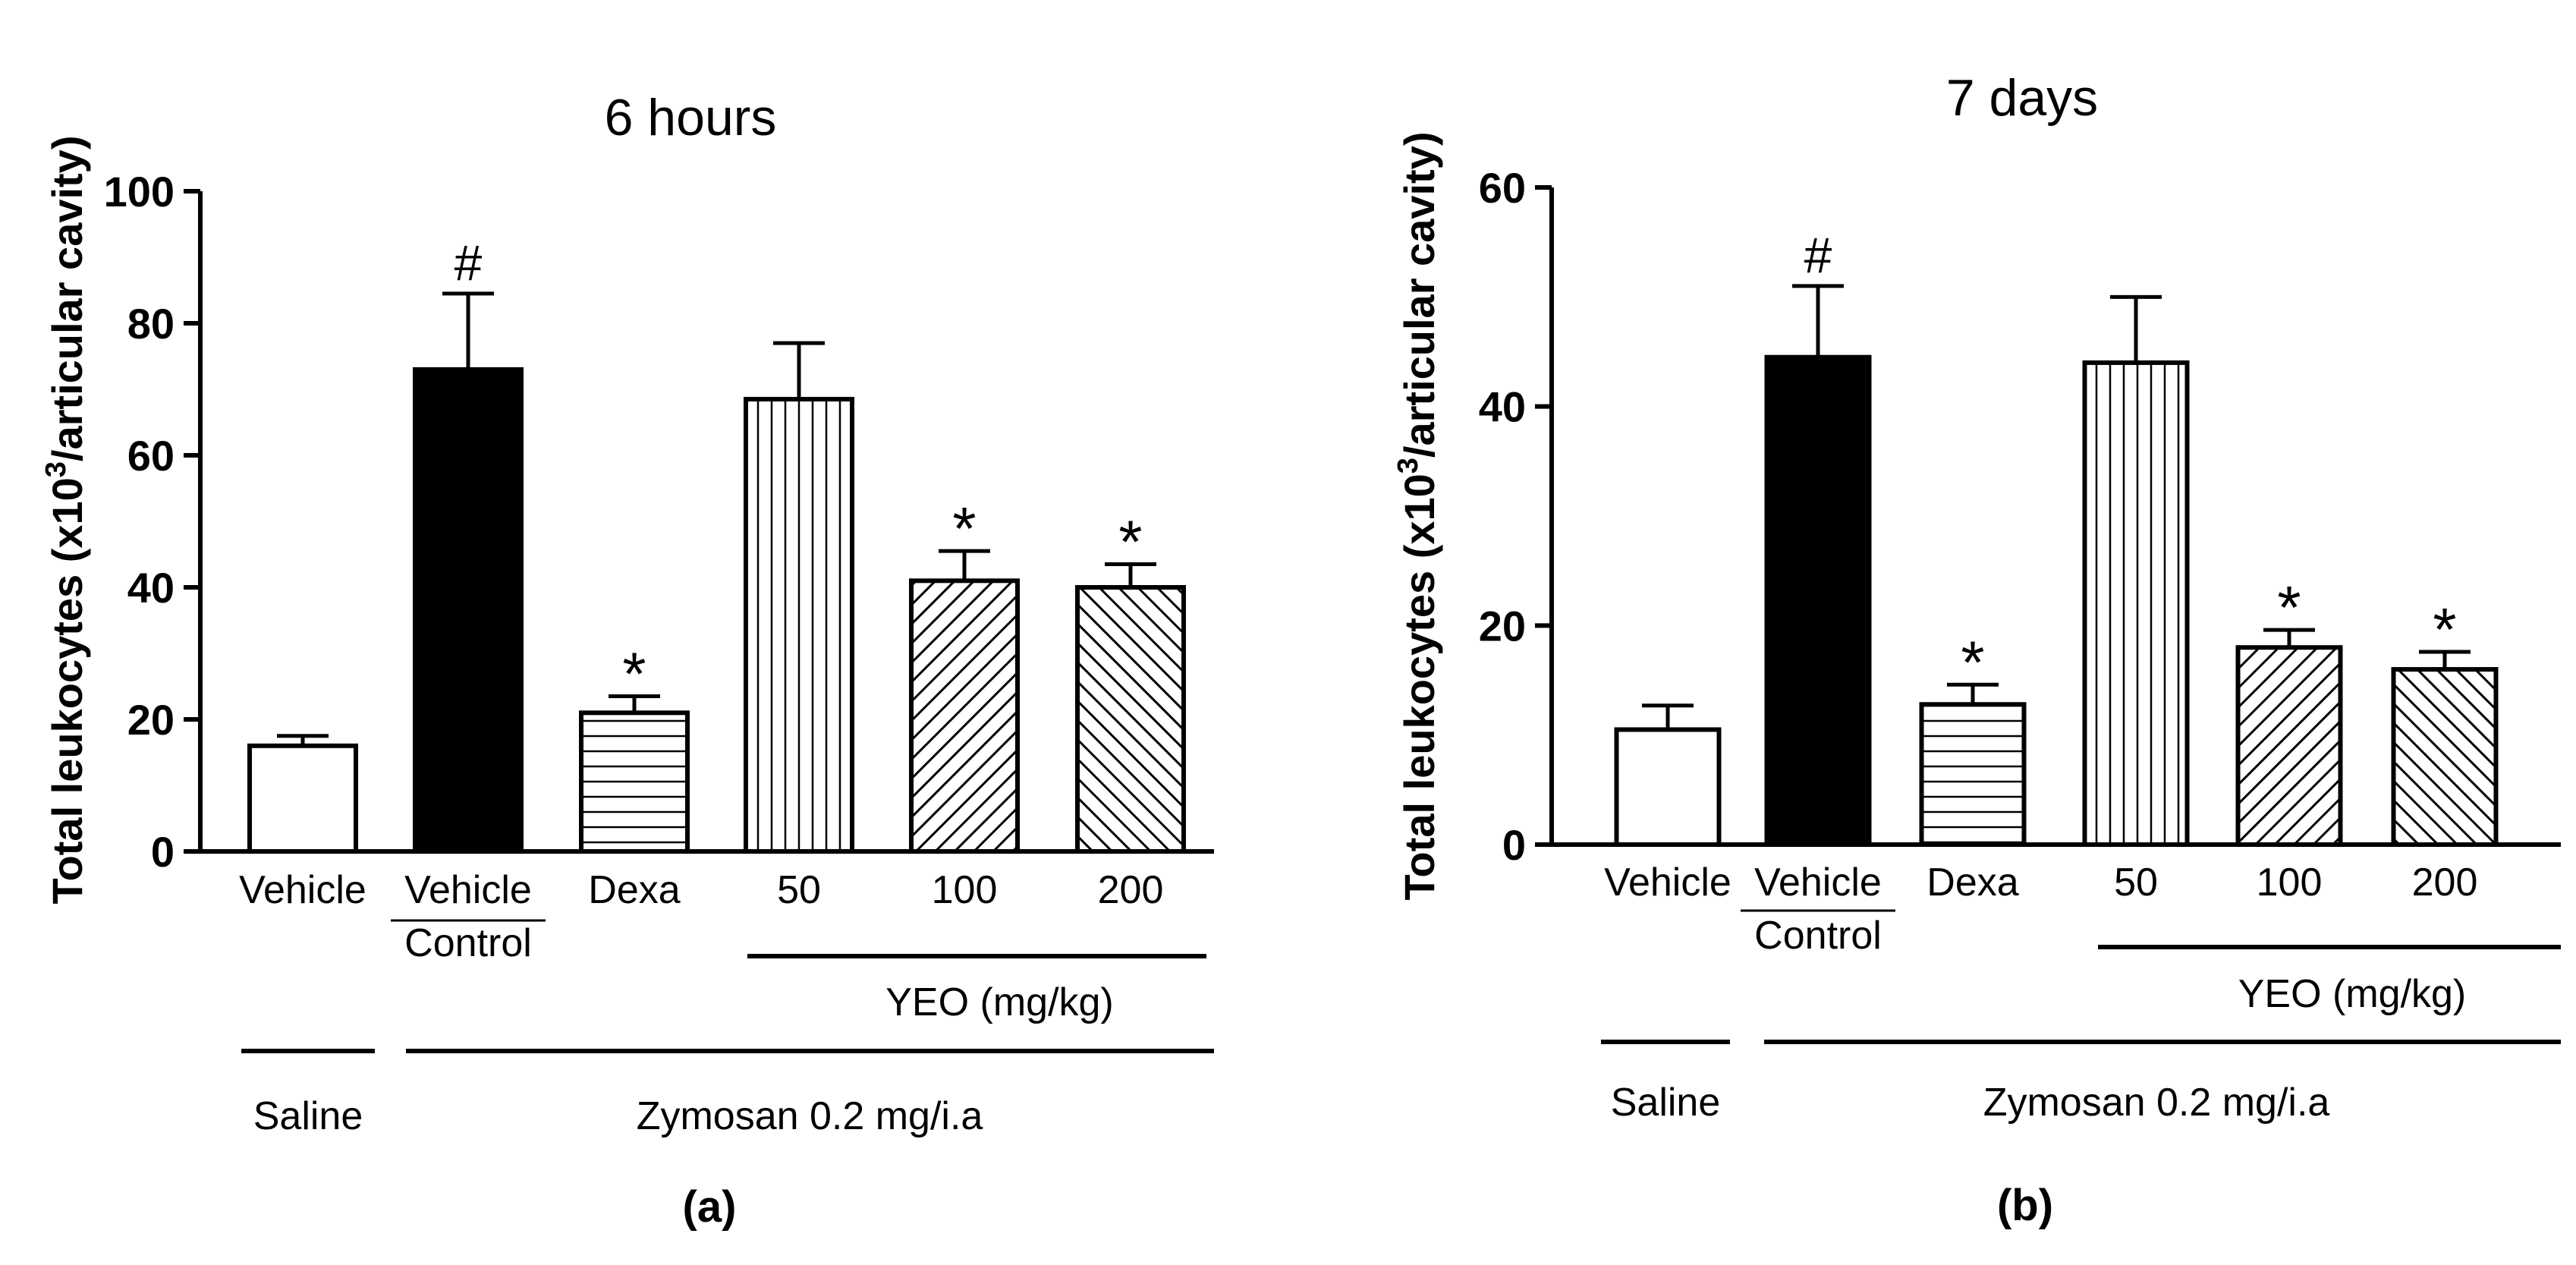 This screenshot has height=1265, width=2576. Describe the element at coordinates (2022, 98) in the screenshot. I see `chart-title: 7 days` at that location.